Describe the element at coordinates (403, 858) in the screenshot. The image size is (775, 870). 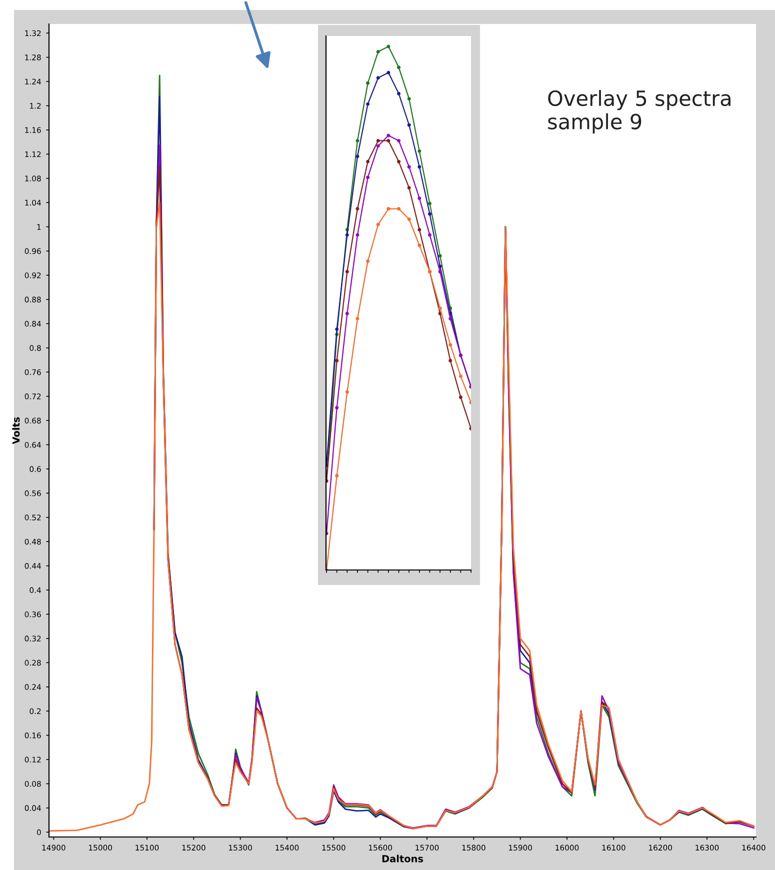
I see `x-axis-title: Daltons` at that location.